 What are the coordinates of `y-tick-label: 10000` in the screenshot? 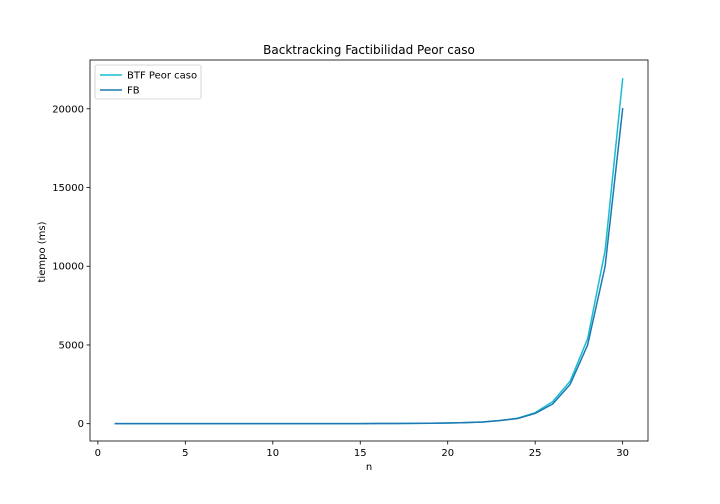 It's located at (68, 267).